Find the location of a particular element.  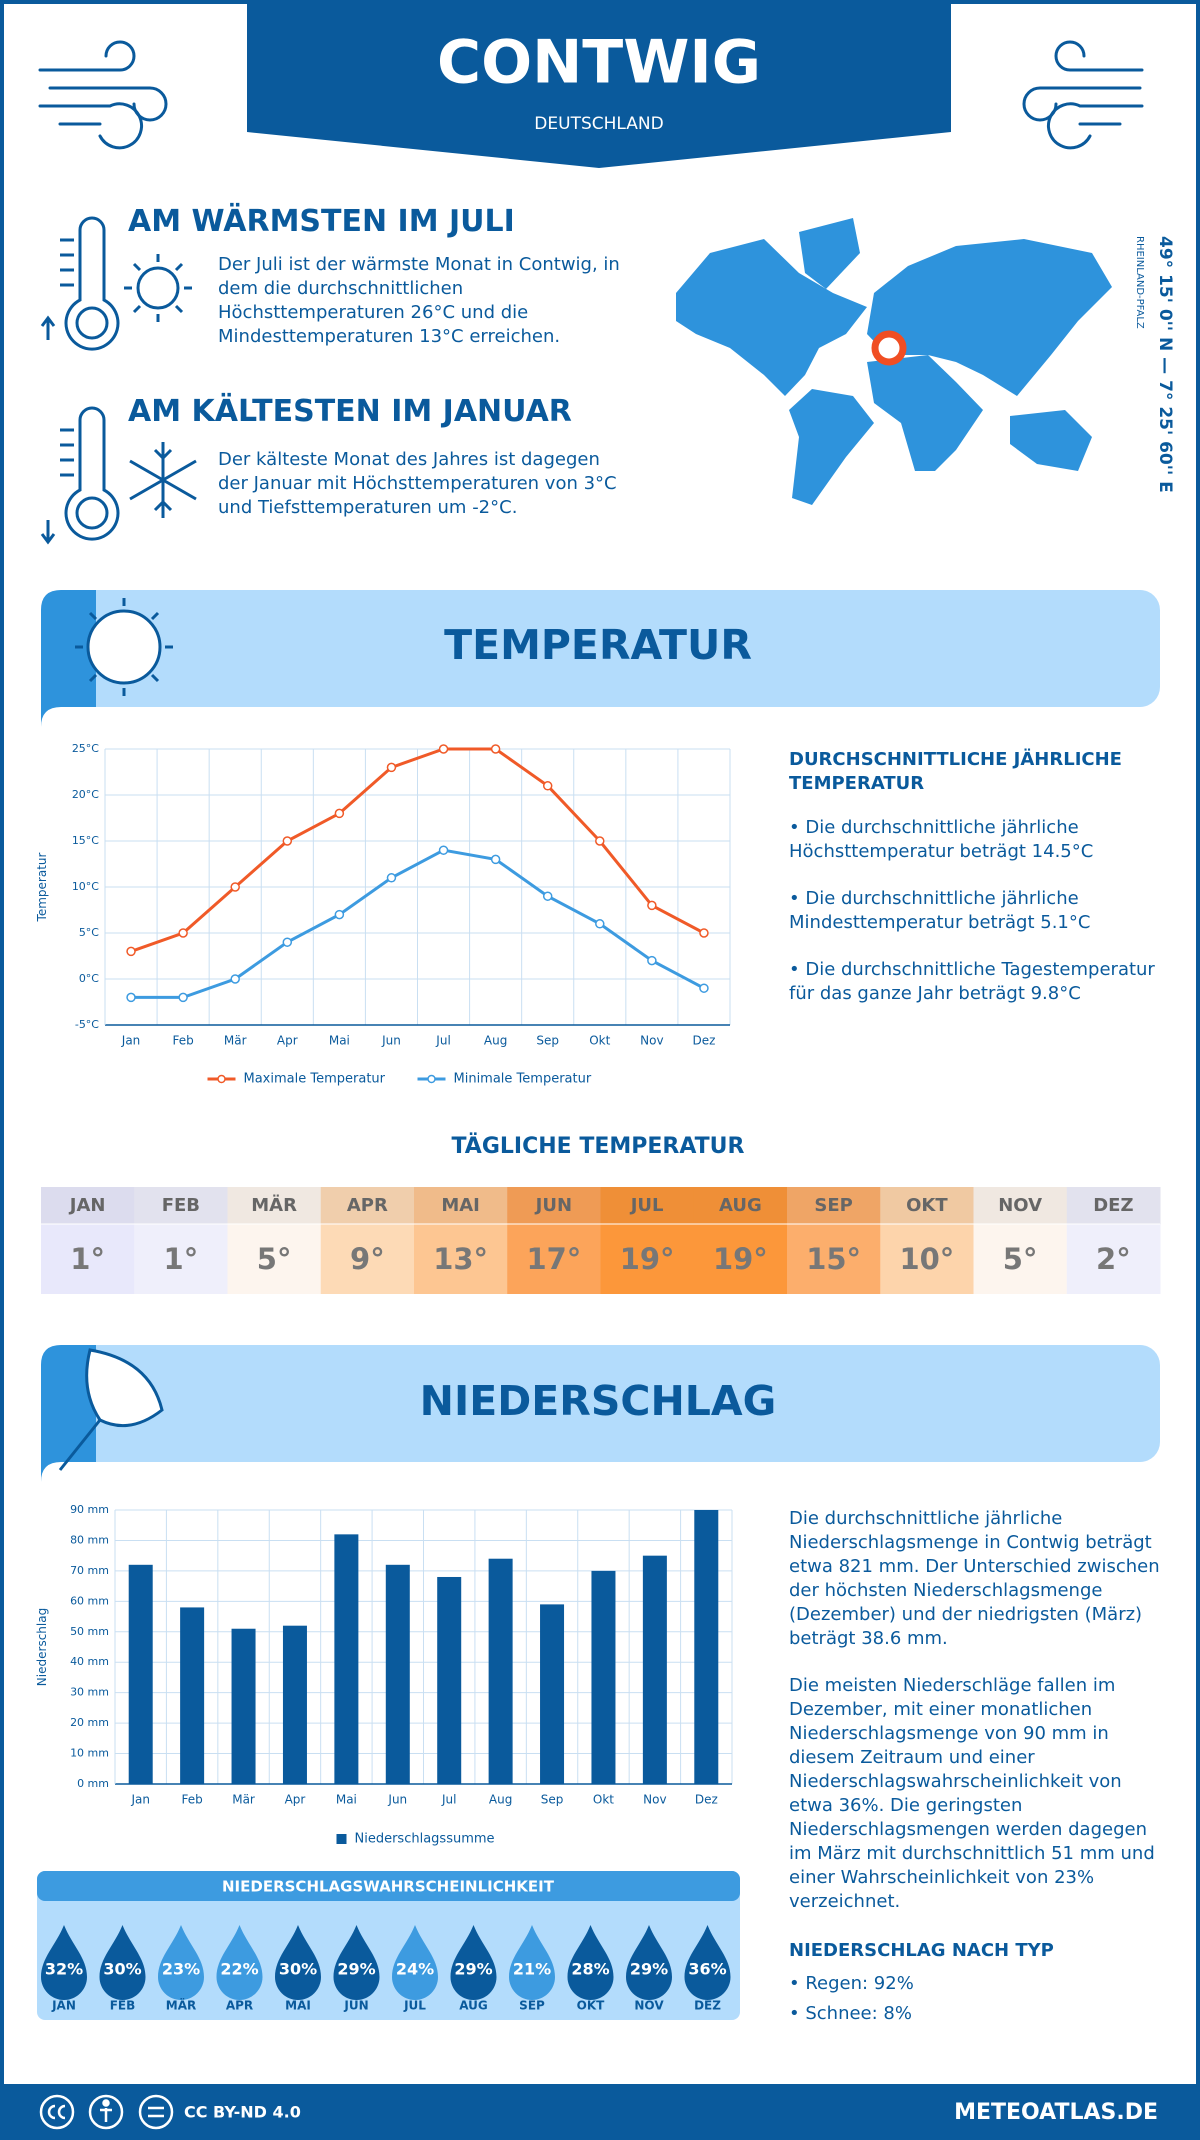

drop-label: 29% is located at coordinates (356, 1969).